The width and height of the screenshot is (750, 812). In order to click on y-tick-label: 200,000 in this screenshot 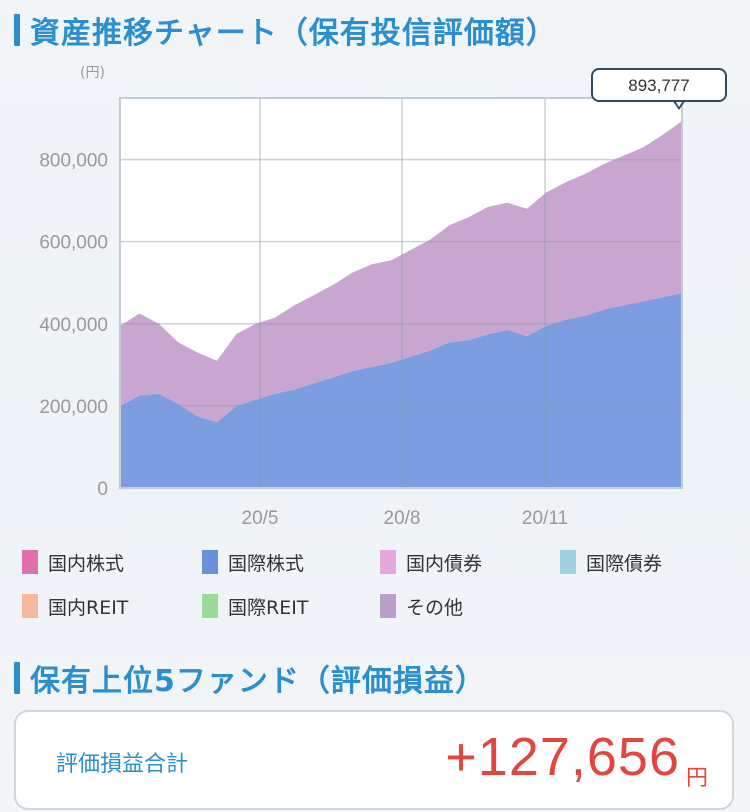, I will do `click(73, 407)`.